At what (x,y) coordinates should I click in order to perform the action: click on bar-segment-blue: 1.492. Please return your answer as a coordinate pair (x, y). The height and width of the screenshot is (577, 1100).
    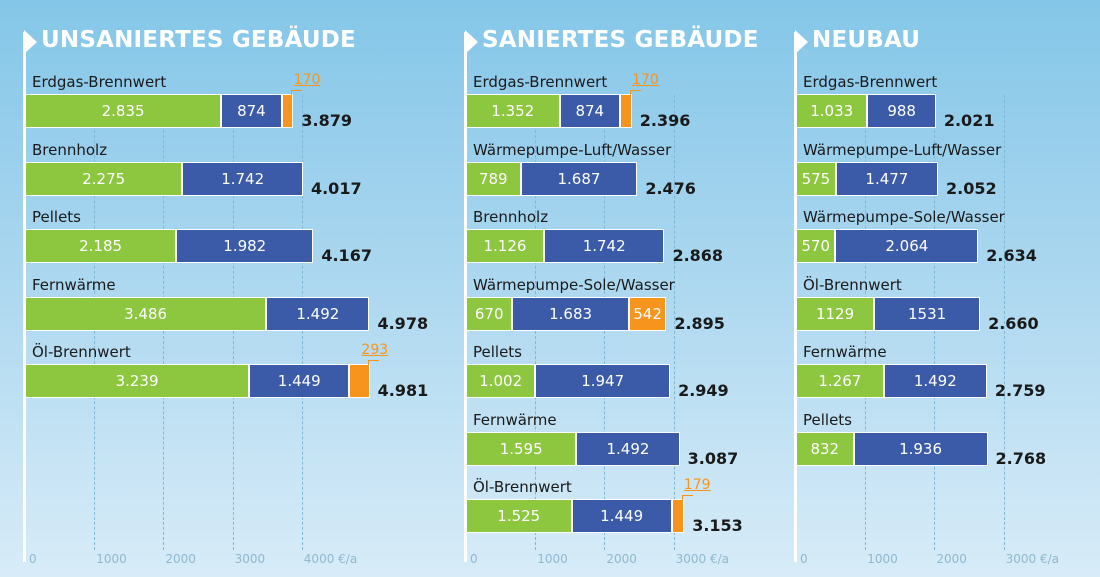
    Looking at the image, I should click on (935, 381).